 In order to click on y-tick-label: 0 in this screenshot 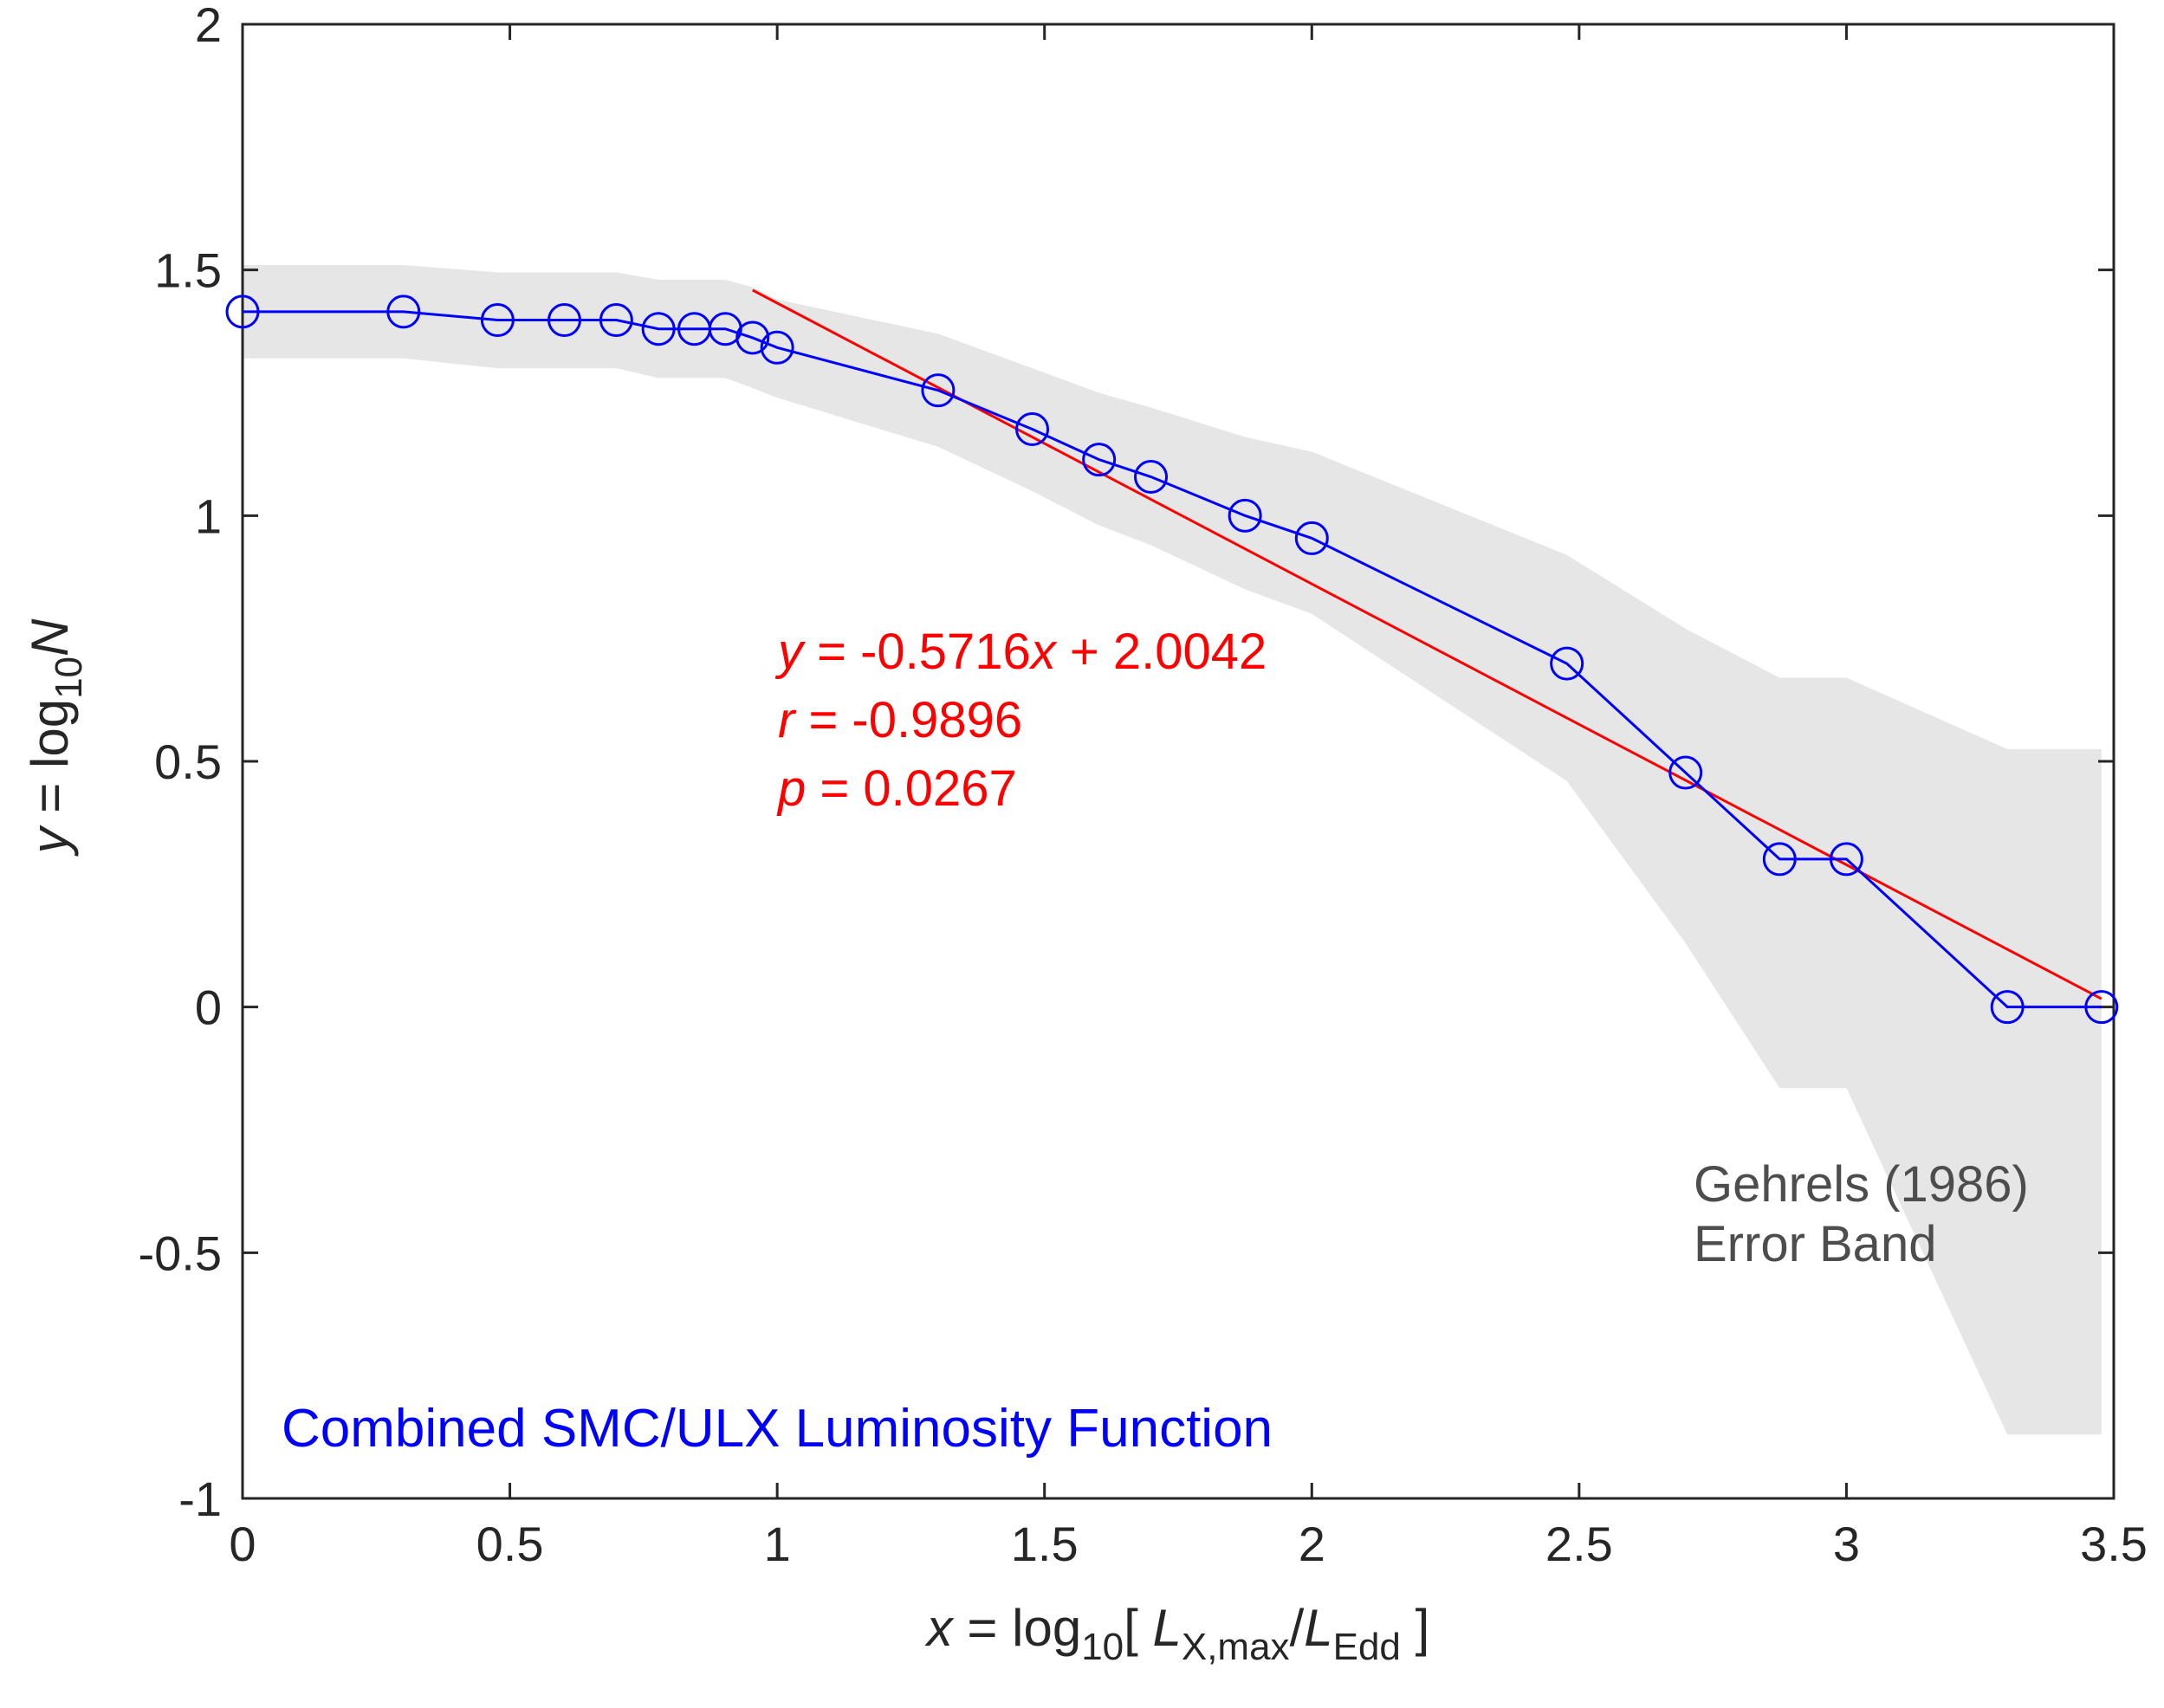, I will do `click(208, 1007)`.